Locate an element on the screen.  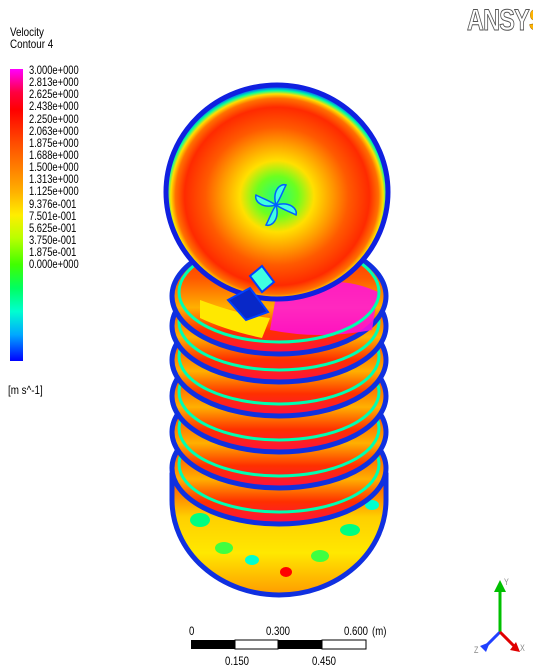
scale-label-0: 0 is located at coordinates (192, 631).